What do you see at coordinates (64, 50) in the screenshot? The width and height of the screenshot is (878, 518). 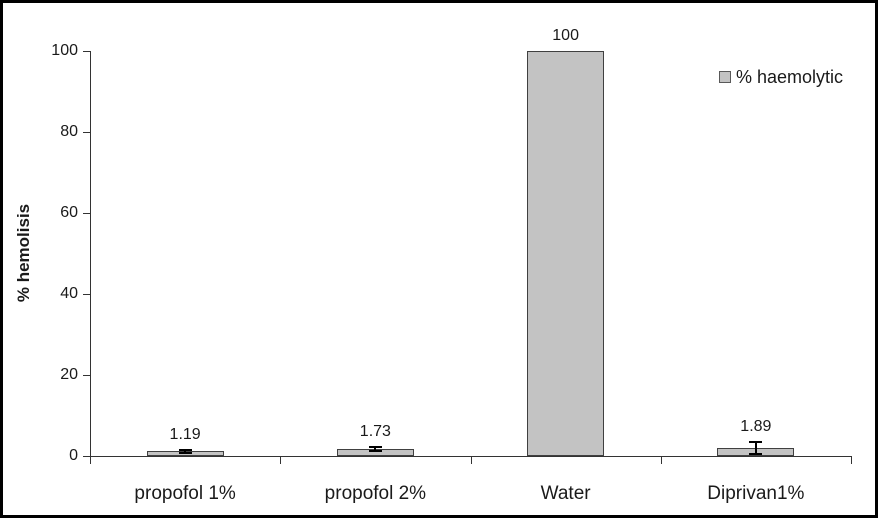 I see `y-axis-tick-label: 100` at bounding box center [64, 50].